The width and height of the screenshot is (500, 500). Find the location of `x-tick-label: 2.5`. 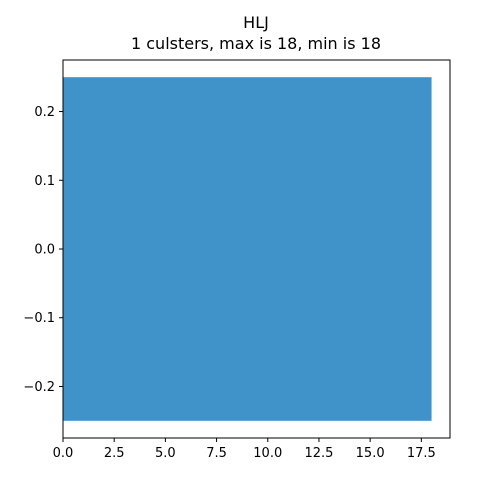

x-tick-label: 2.5 is located at coordinates (114, 453).